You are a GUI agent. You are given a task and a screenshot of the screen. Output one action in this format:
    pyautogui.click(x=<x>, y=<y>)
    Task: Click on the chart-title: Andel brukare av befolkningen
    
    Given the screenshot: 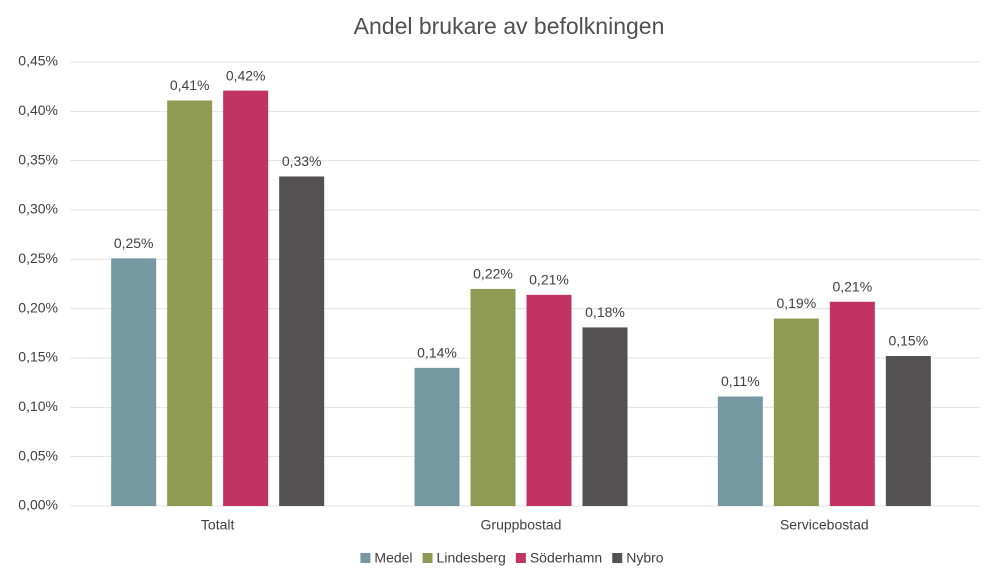 What is the action you would take?
    pyautogui.click(x=509, y=26)
    